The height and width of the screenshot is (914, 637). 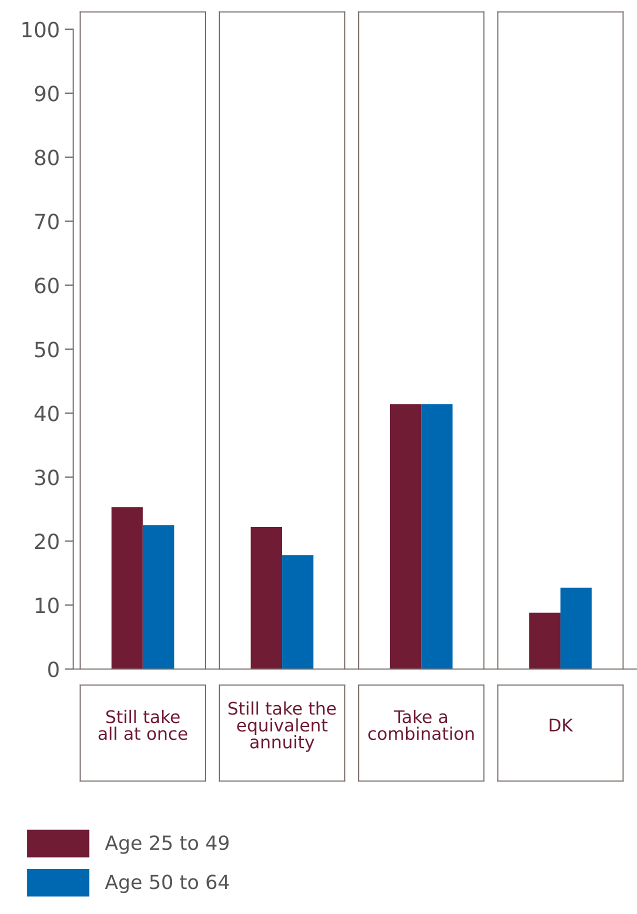 I want to click on y-tick-label: 50, so click(x=47, y=350).